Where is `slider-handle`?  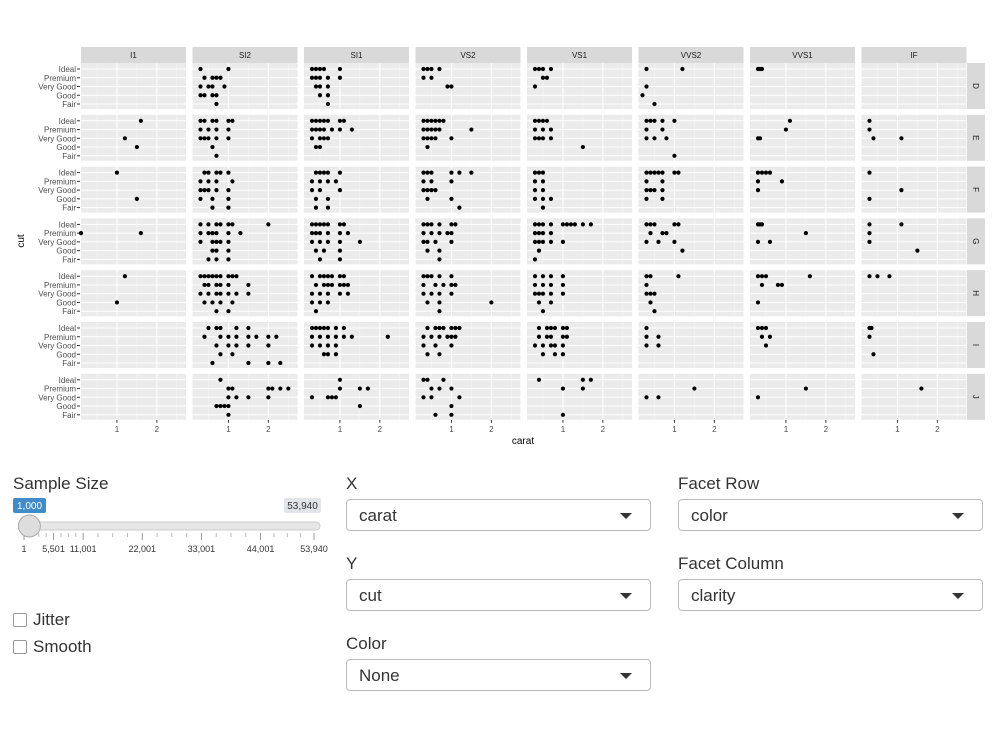
slider-handle is located at coordinates (29, 526).